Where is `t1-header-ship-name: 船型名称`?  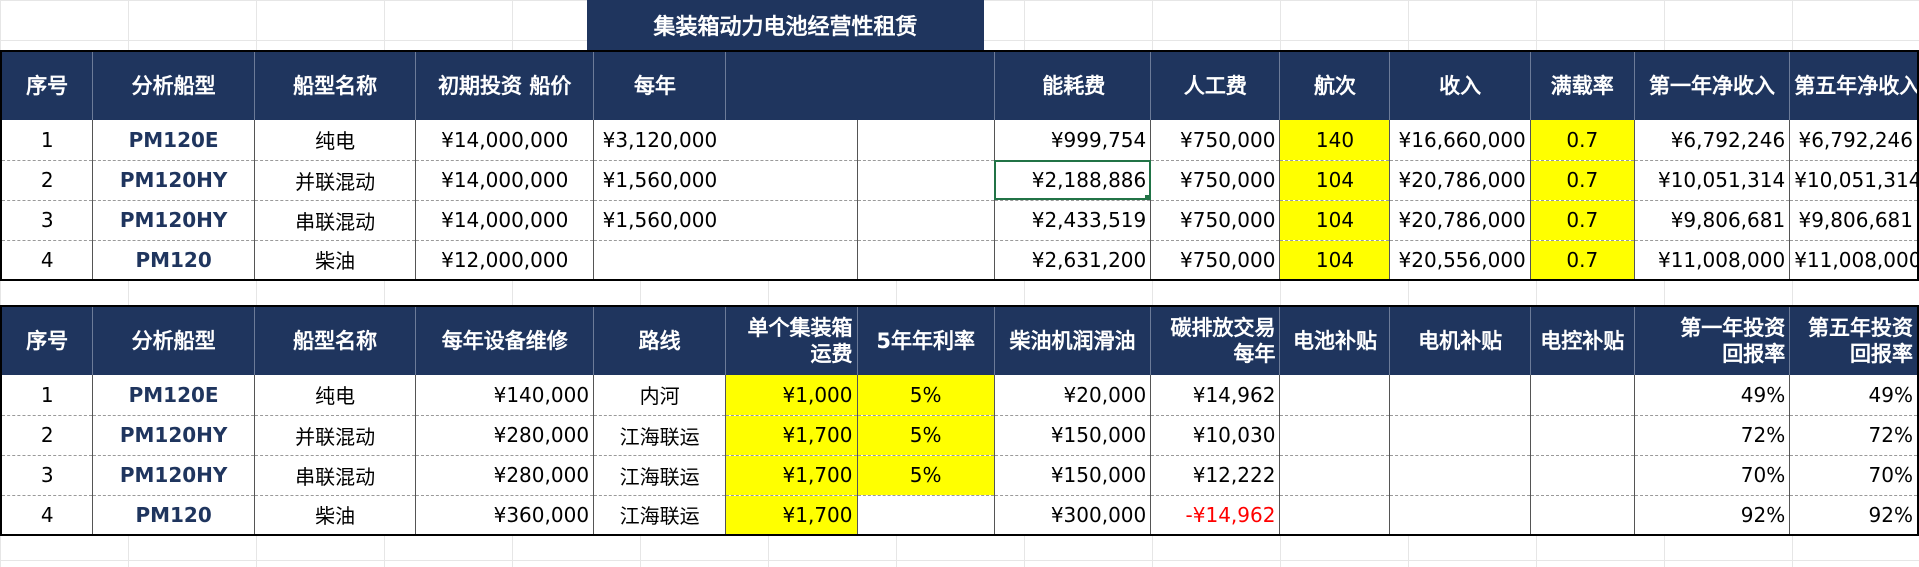
t1-header-ship-name: 船型名称 is located at coordinates (335, 85).